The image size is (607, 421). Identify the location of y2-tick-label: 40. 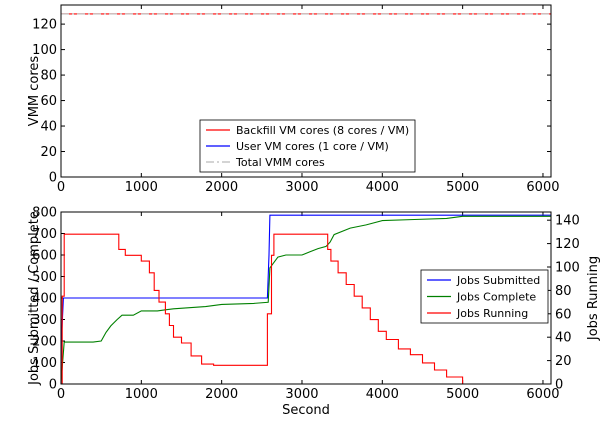
(563, 338).